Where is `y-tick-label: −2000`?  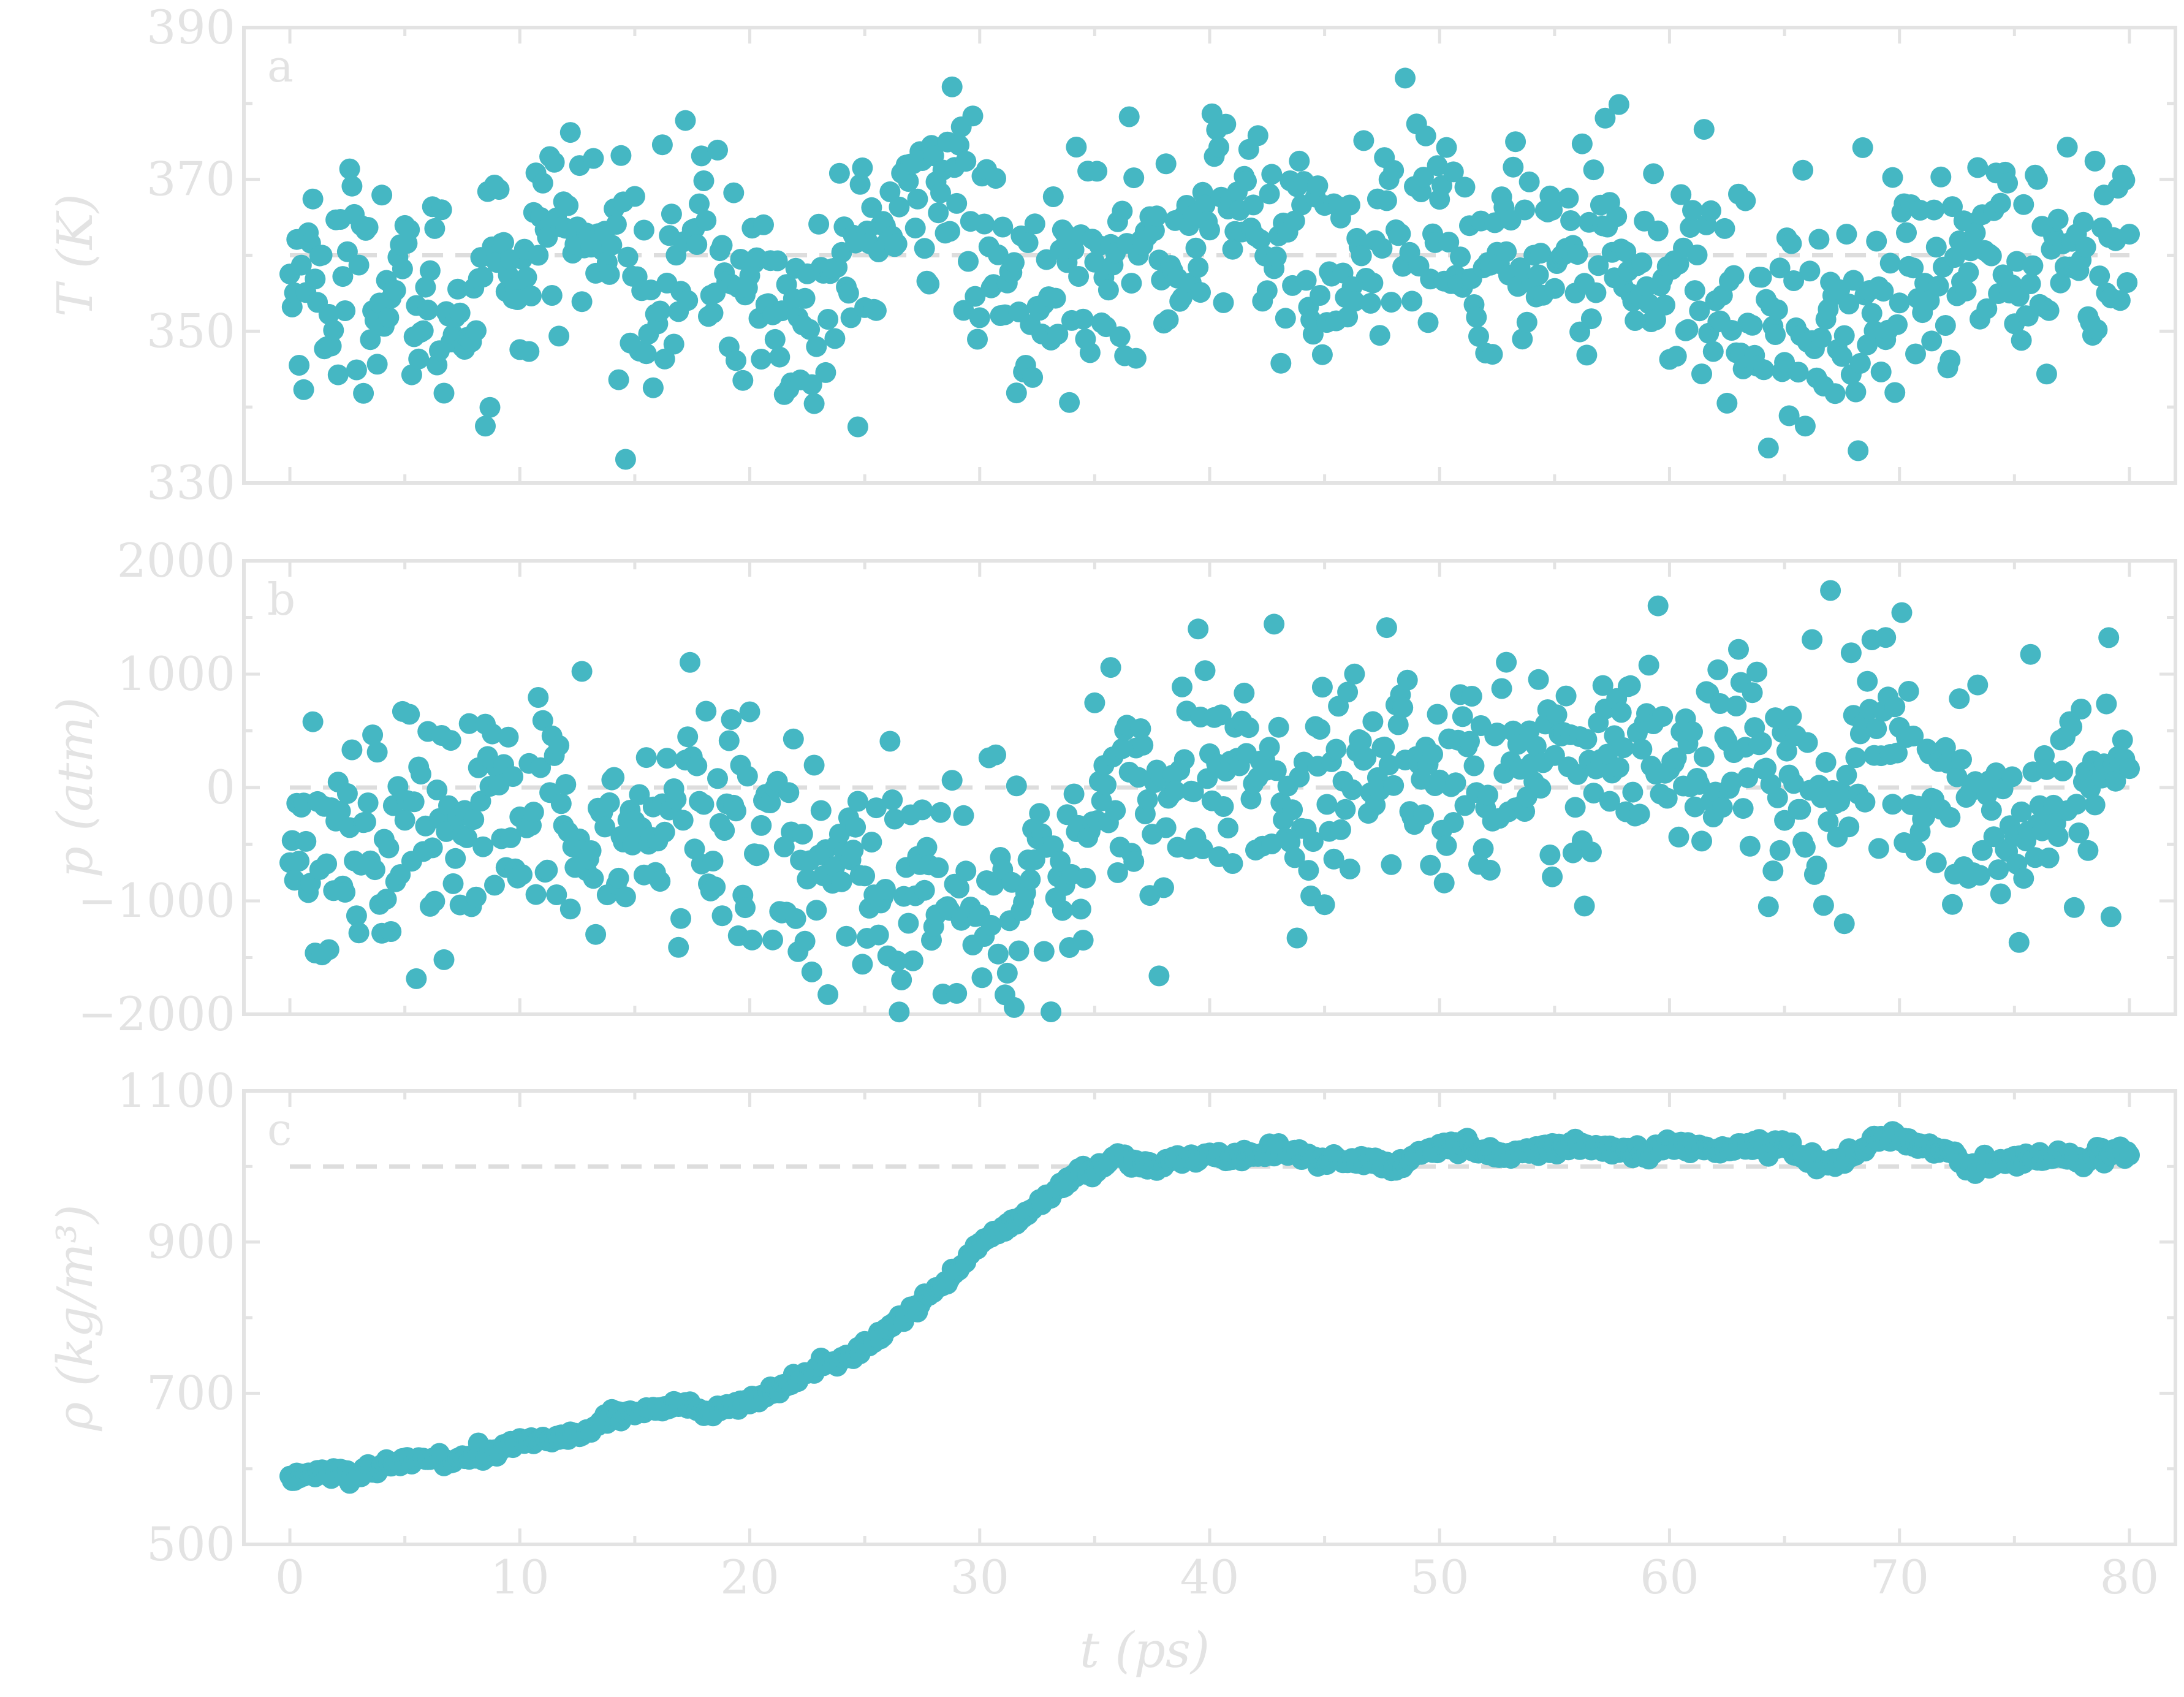 y-tick-label: −2000 is located at coordinates (156, 1014).